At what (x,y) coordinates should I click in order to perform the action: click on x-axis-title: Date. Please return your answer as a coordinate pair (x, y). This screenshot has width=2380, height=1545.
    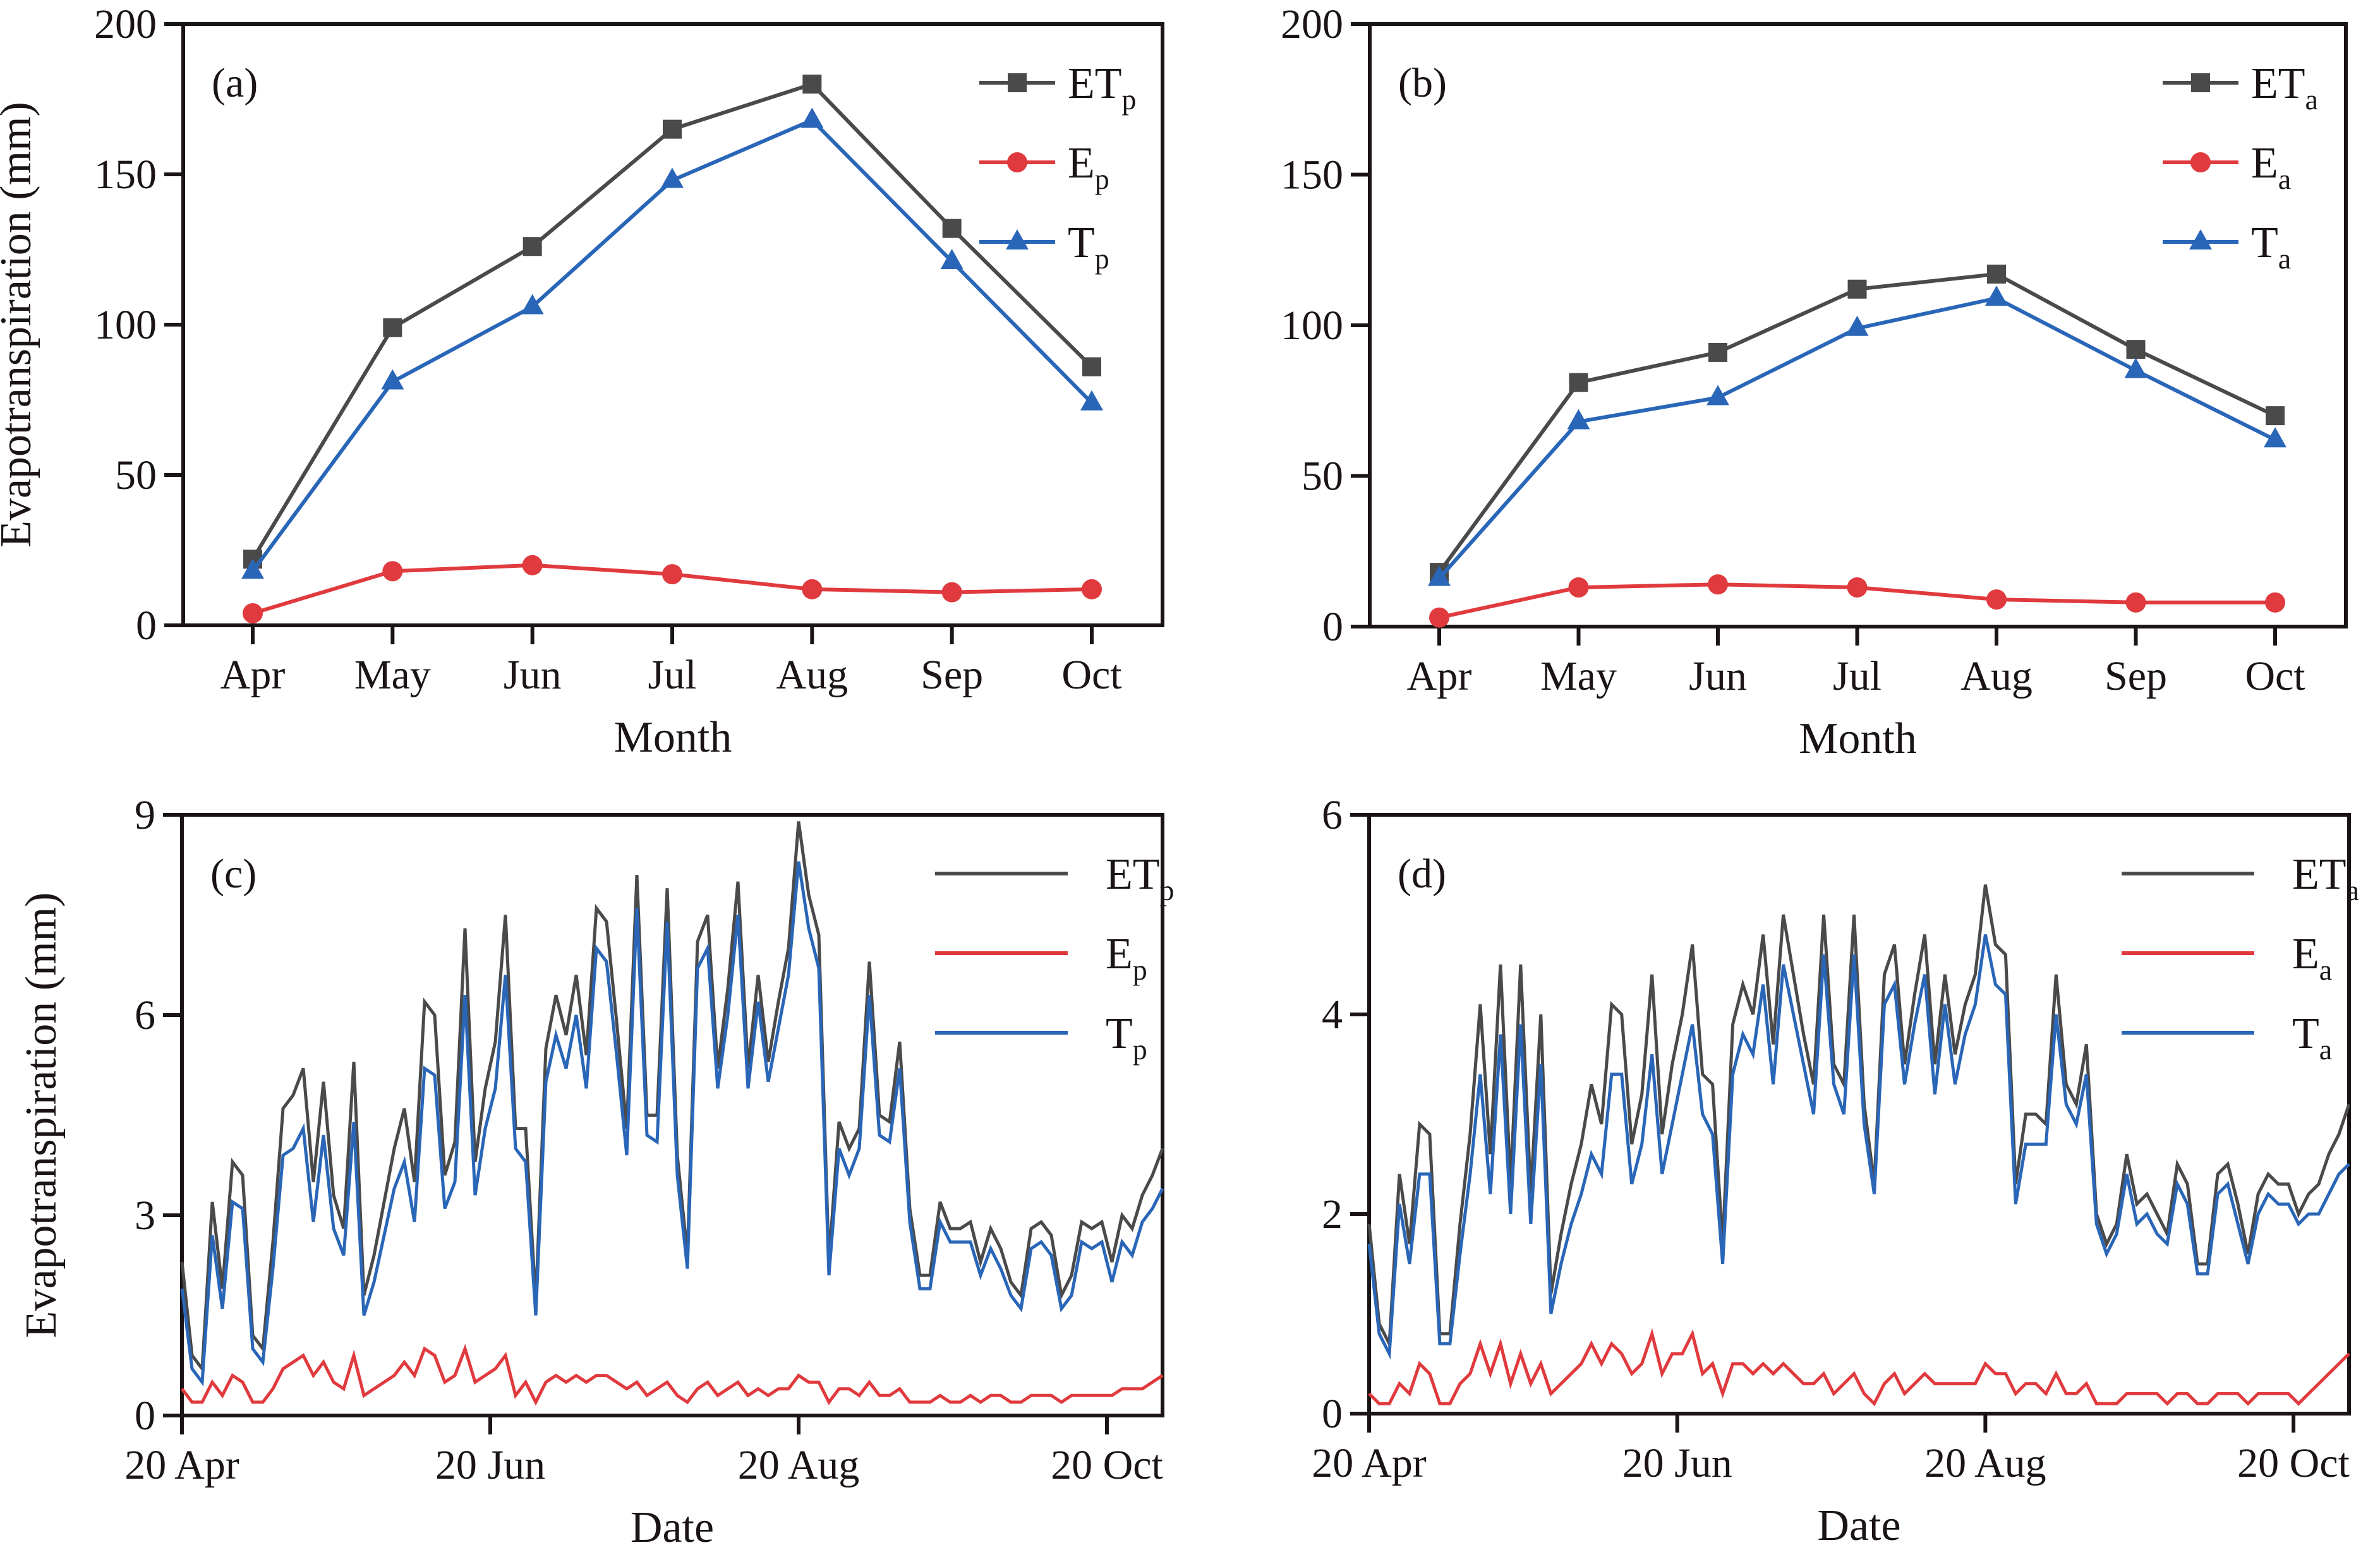
    Looking at the image, I should click on (1858, 1523).